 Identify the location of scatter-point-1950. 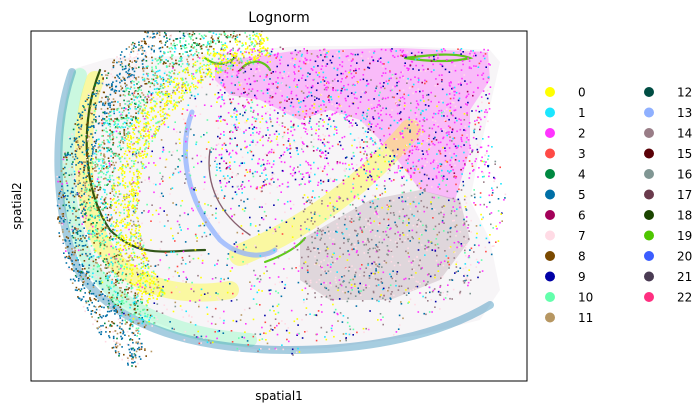
(108, 143).